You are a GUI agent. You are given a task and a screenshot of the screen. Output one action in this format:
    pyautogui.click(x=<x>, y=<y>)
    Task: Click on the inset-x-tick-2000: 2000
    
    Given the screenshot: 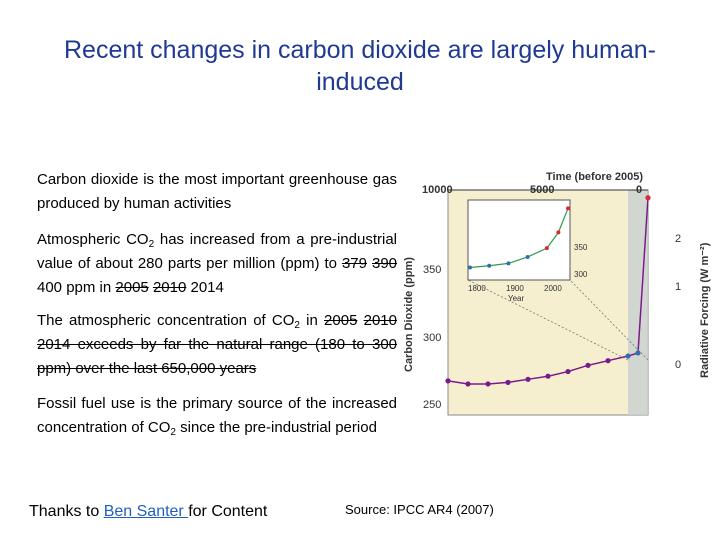 What is the action you would take?
    pyautogui.click(x=553, y=288)
    